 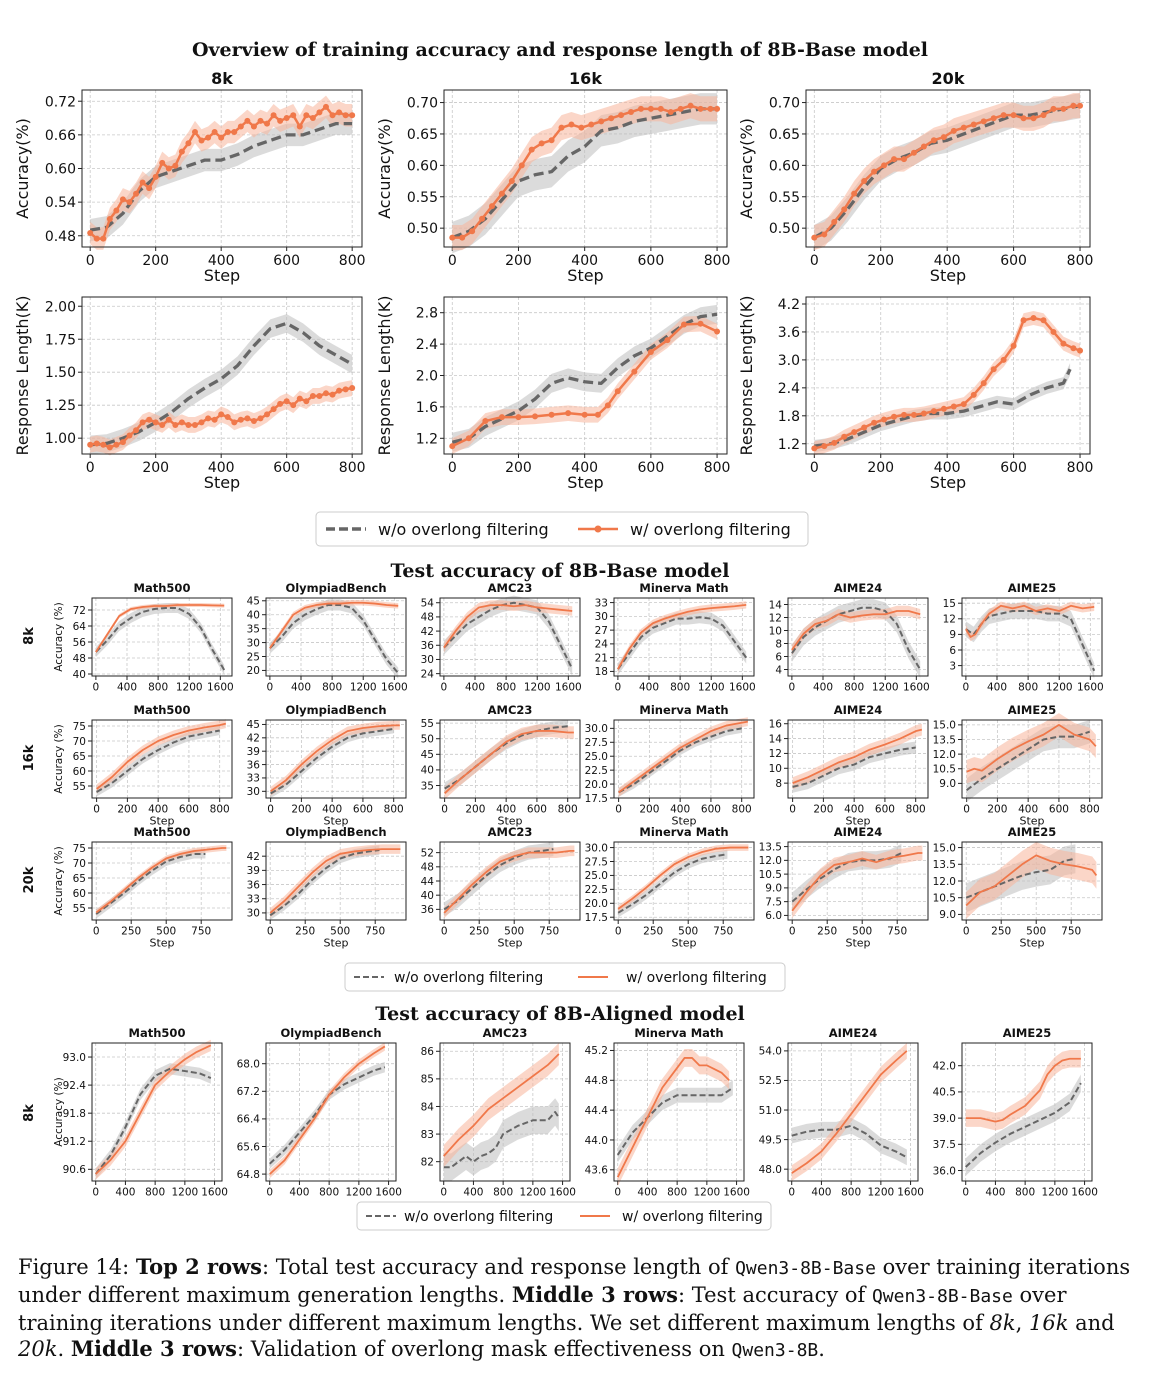 What do you see at coordinates (427, 345) in the screenshot?
I see `y-tick-label: 2.4` at bounding box center [427, 345].